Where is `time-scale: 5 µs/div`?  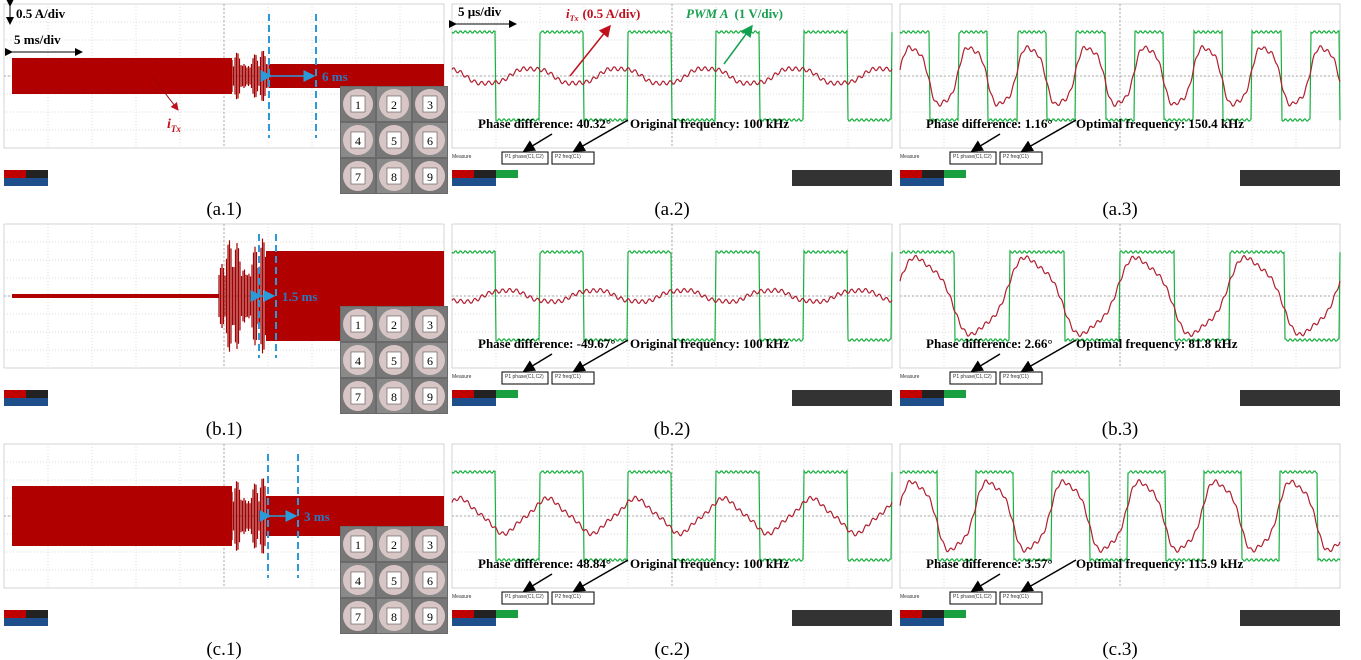 time-scale: 5 µs/div is located at coordinates (480, 11).